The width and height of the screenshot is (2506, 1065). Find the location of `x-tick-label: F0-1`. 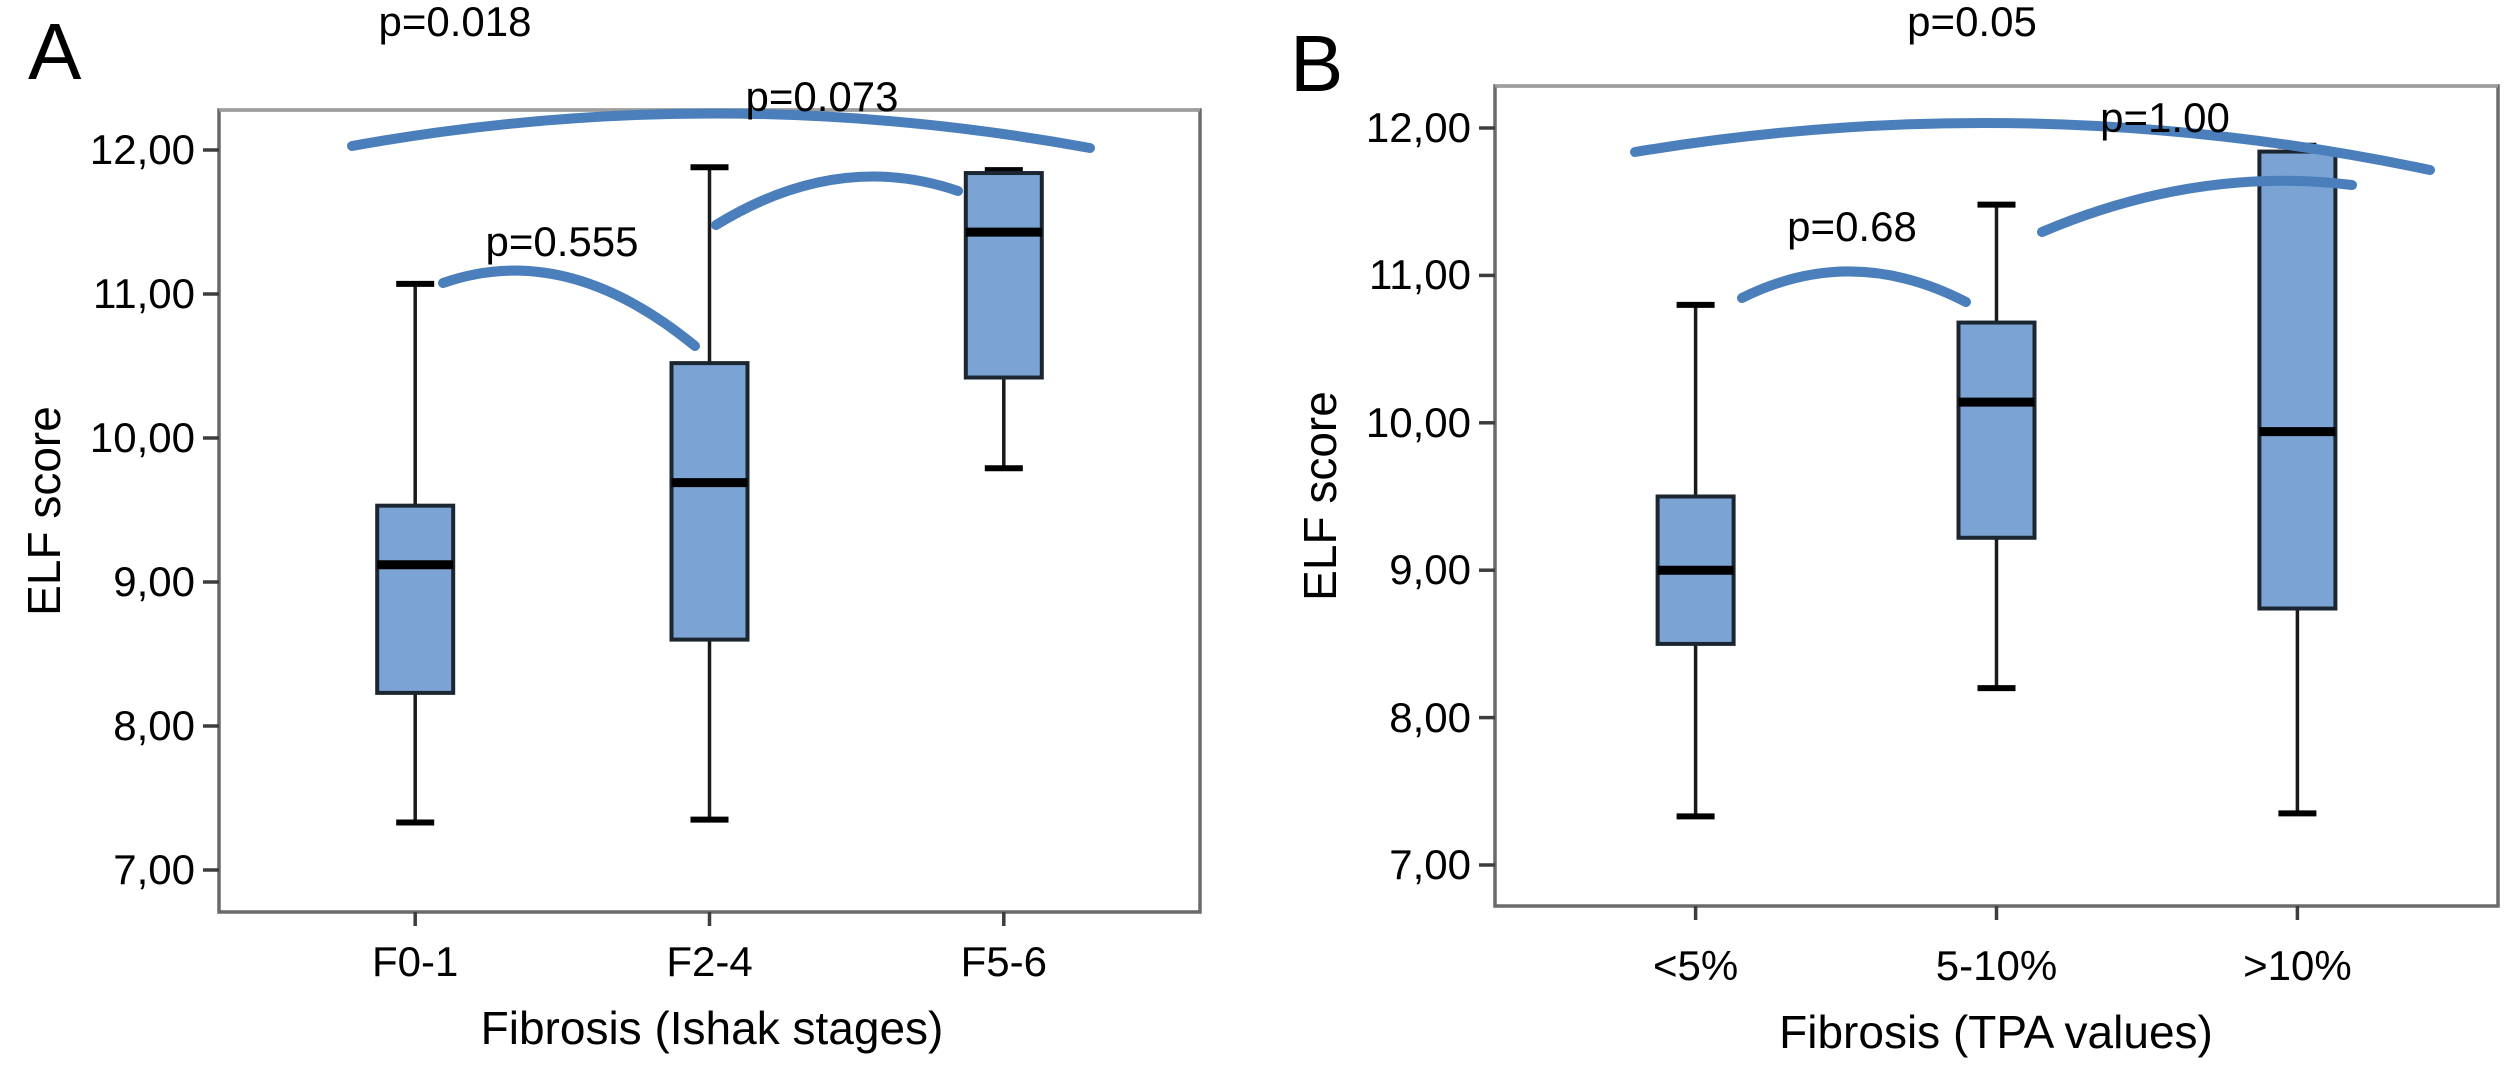

x-tick-label: F0-1 is located at coordinates (415, 961).